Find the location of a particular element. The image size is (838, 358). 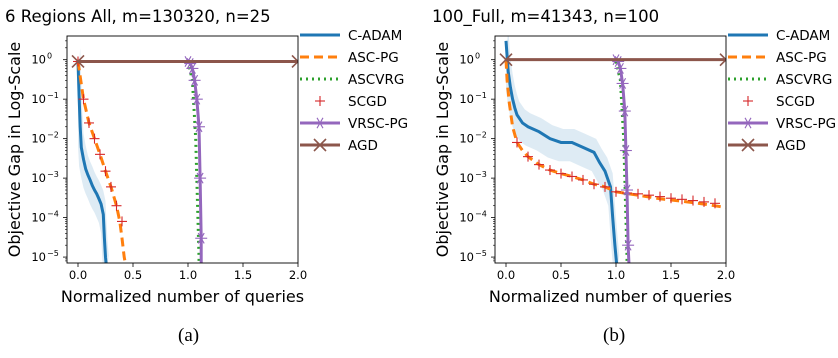

chart-title: 100_Full, m=41343, n=100 is located at coordinates (545, 17).